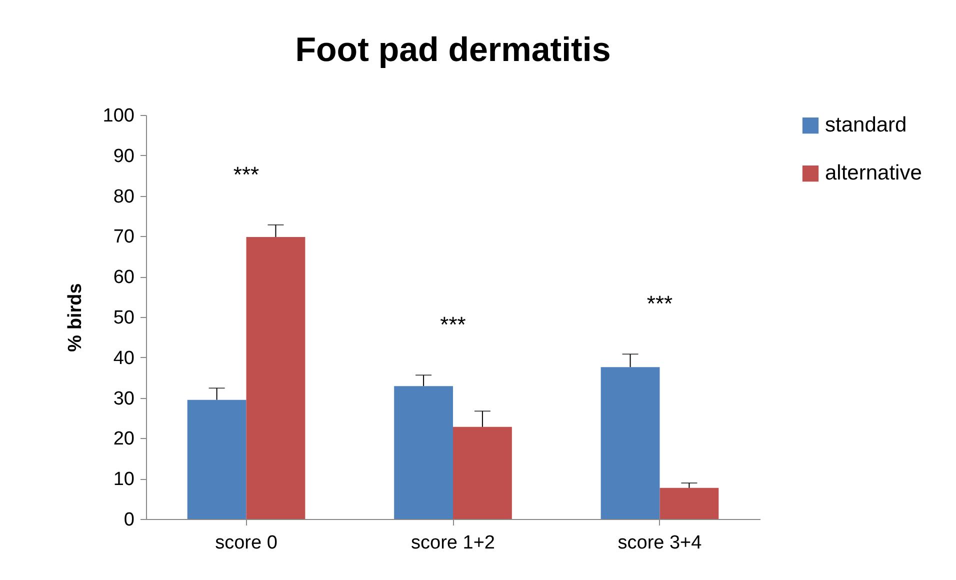 The width and height of the screenshot is (956, 580). What do you see at coordinates (123, 197) in the screenshot?
I see `y-tick-label: 80` at bounding box center [123, 197].